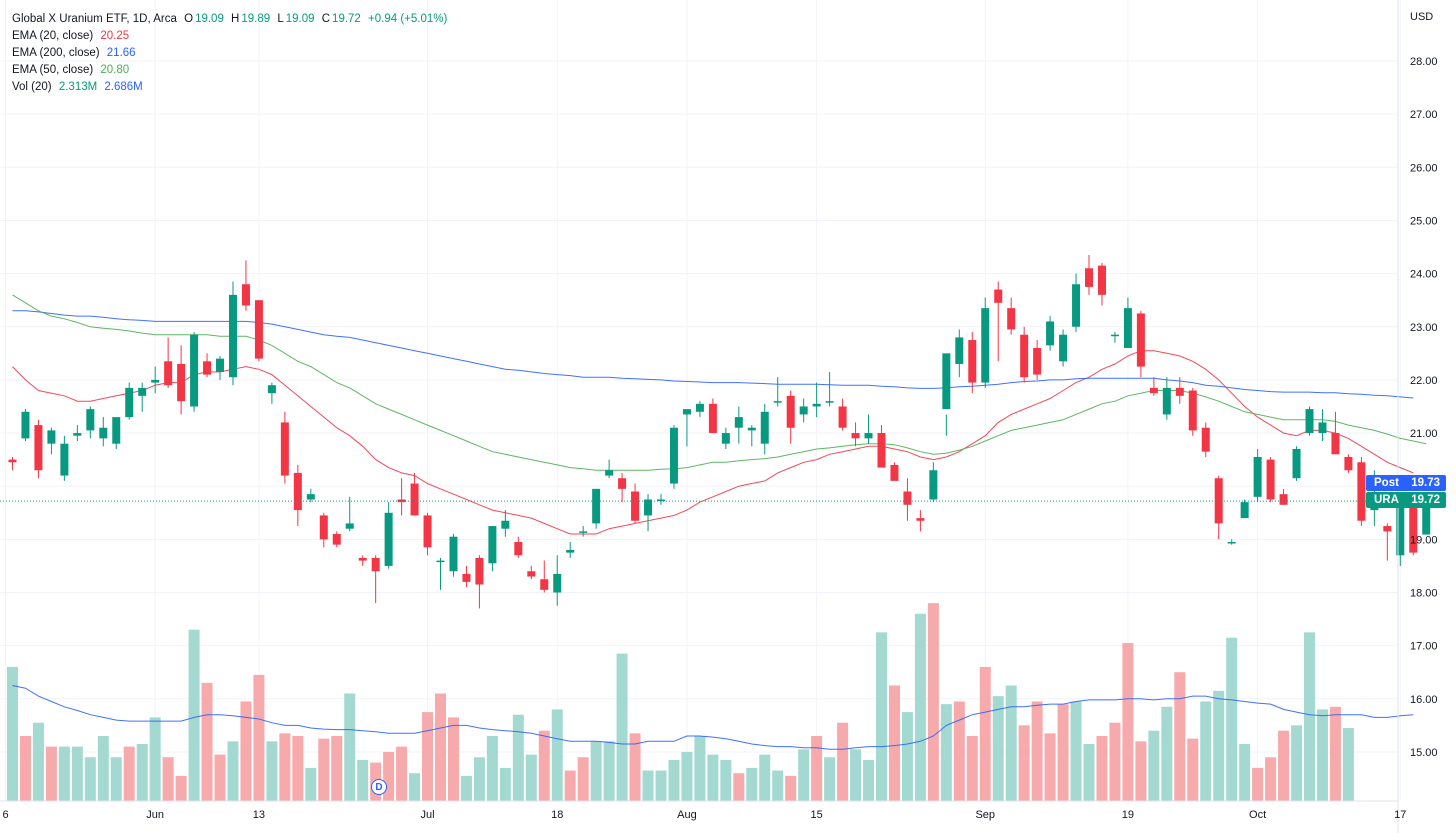  I want to click on ohlc-change: +0.94 (+5.01%), so click(408, 19).